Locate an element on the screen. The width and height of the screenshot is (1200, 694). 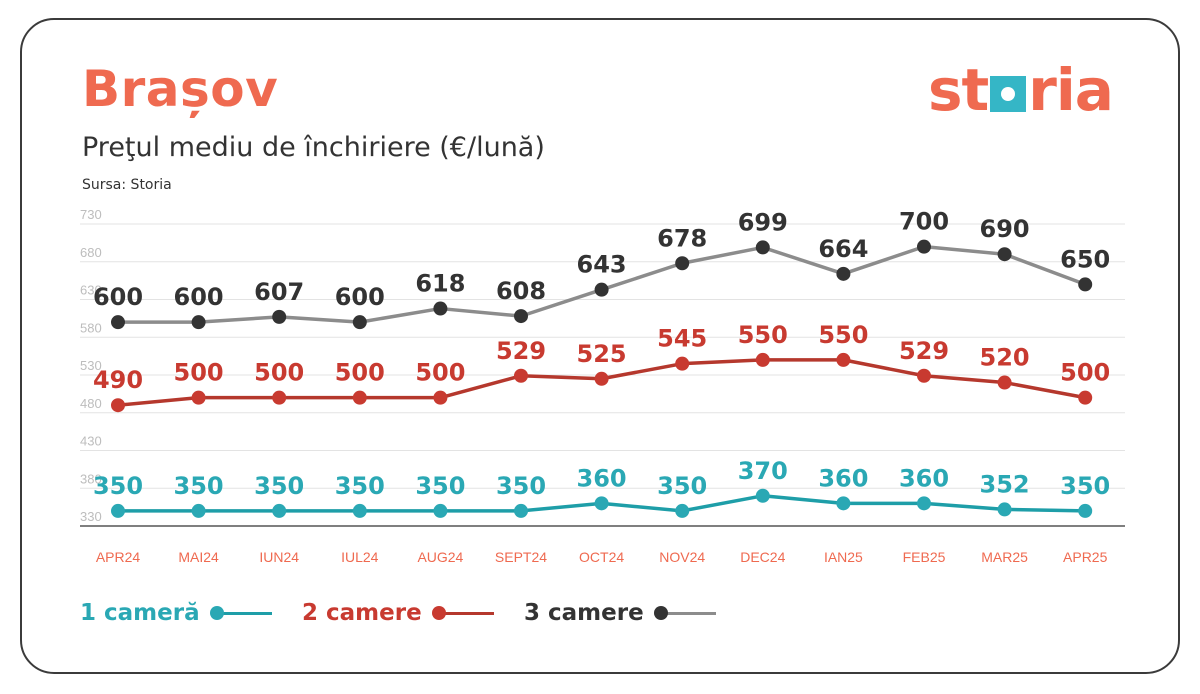
y-tick-label: 480 is located at coordinates (91, 403).